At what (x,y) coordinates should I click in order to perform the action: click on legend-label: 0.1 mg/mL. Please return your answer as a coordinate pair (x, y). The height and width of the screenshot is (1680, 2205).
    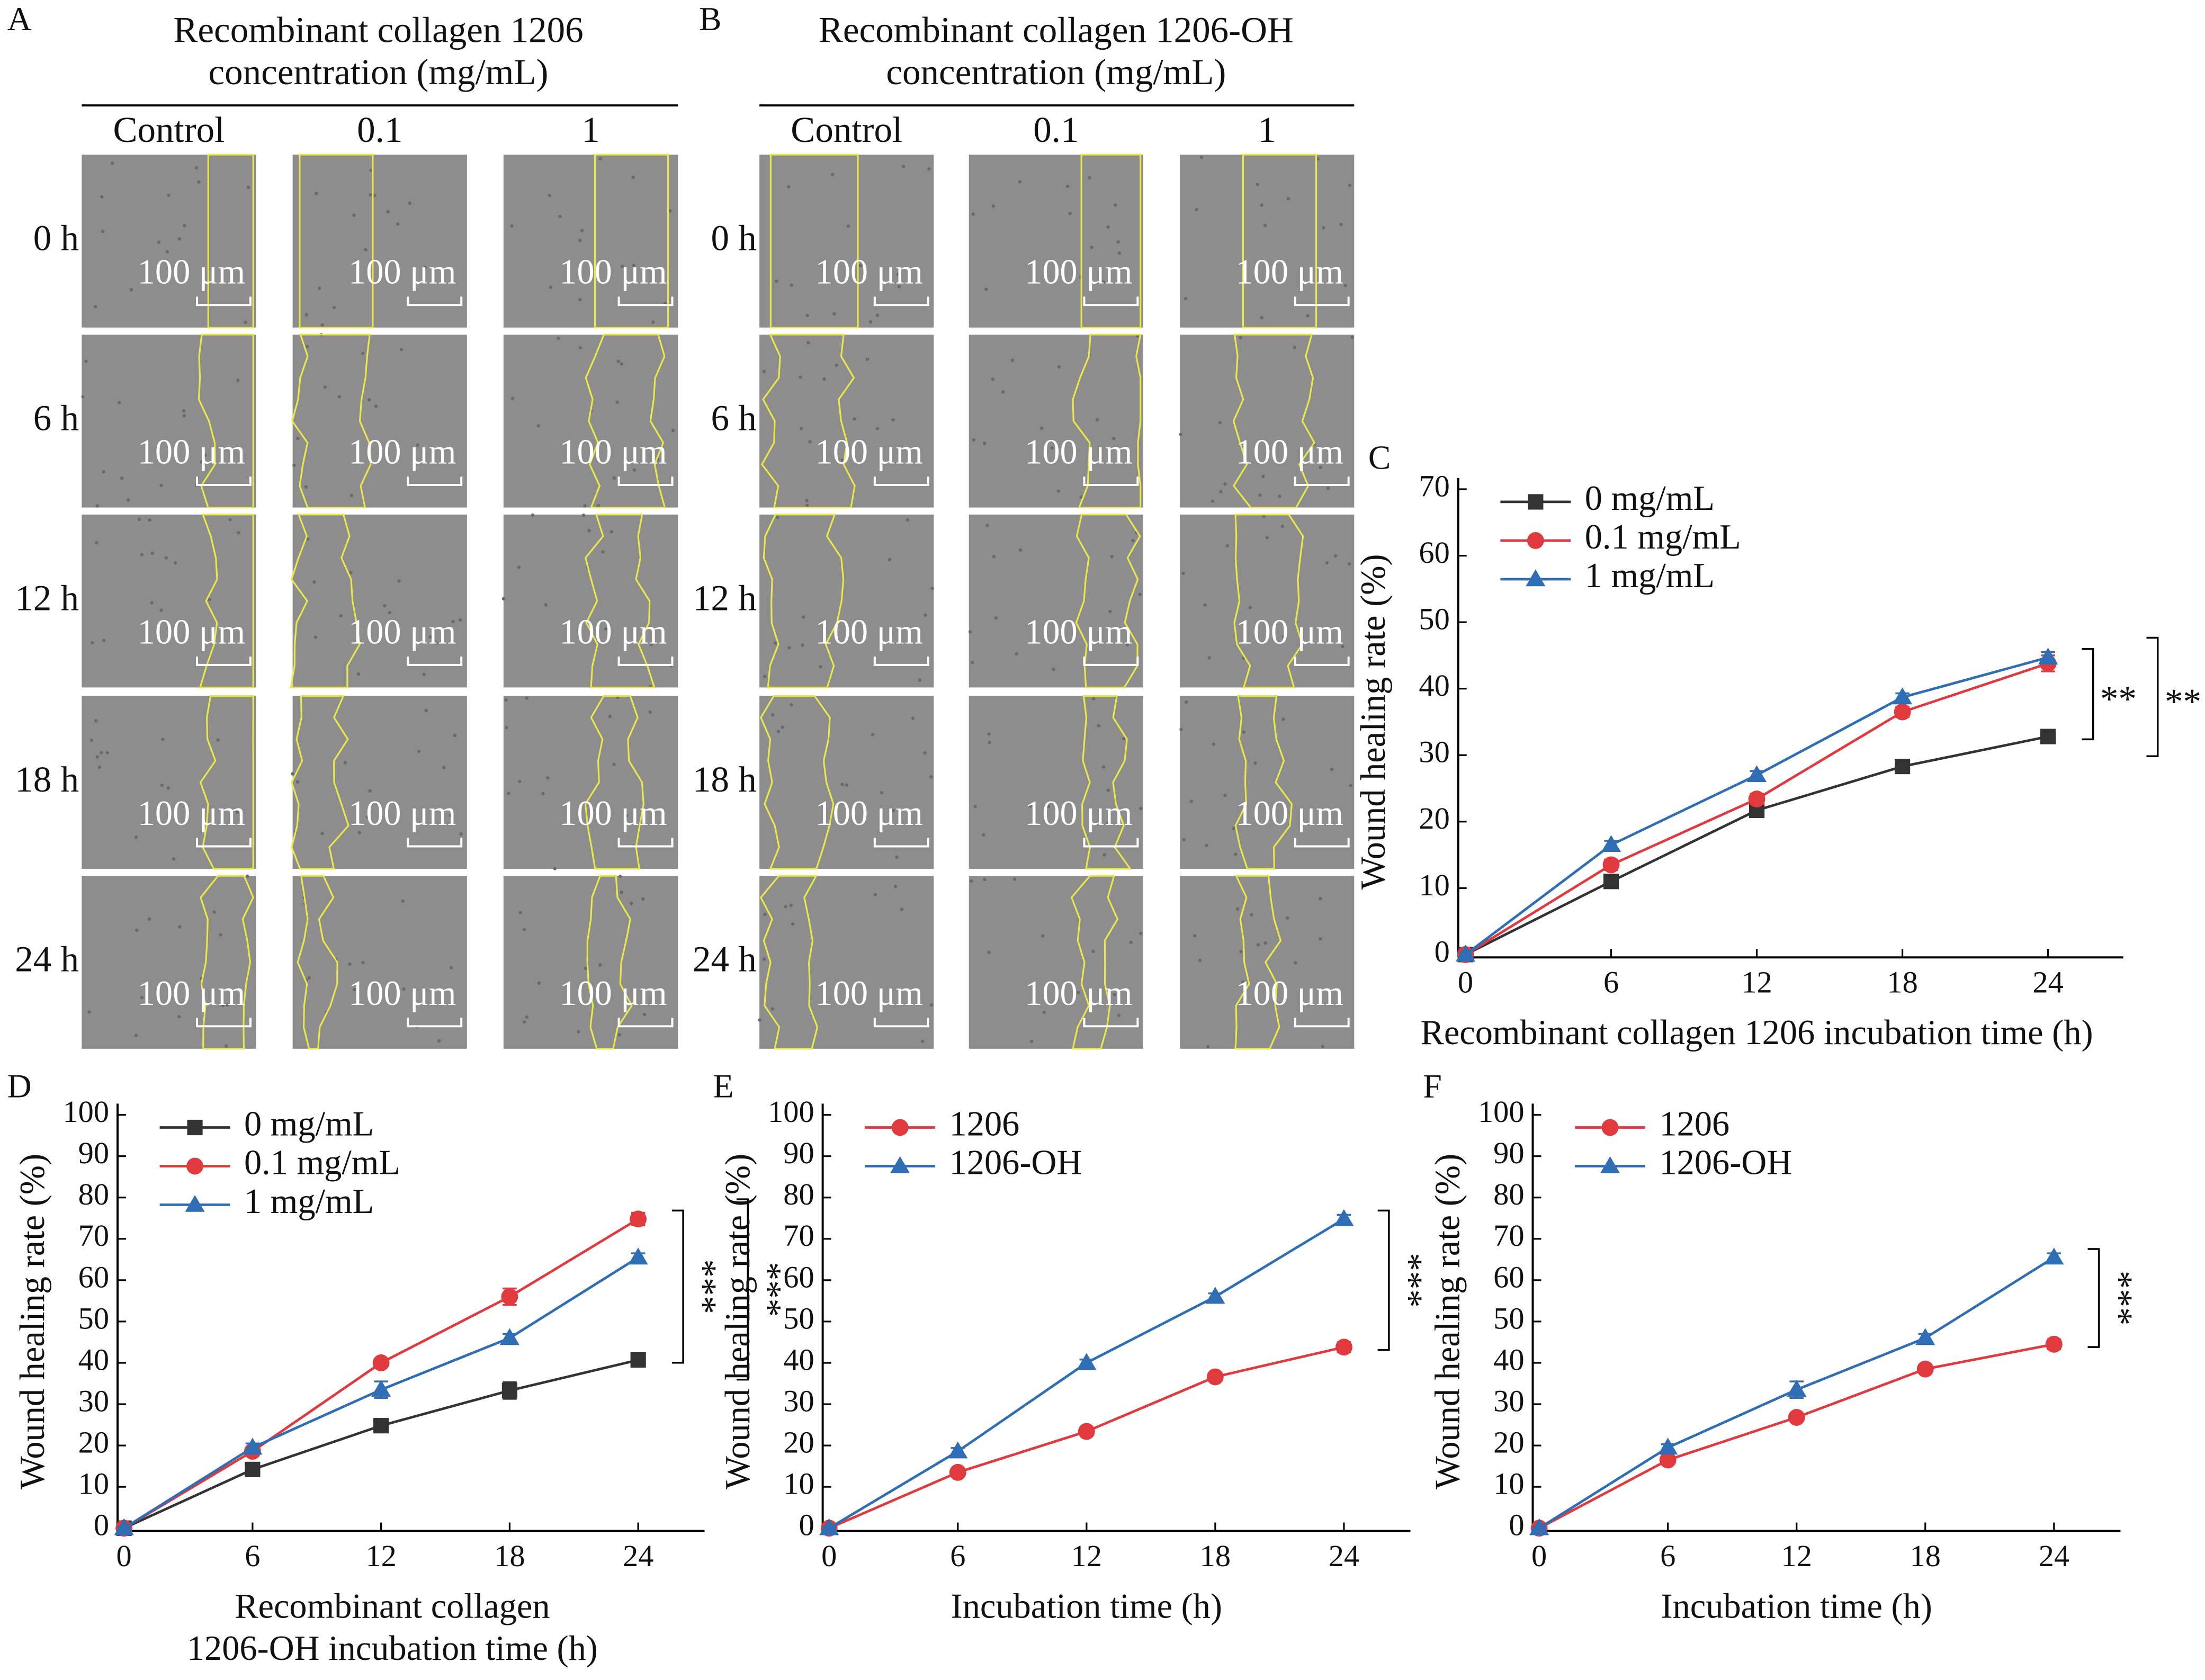
    Looking at the image, I should click on (1663, 537).